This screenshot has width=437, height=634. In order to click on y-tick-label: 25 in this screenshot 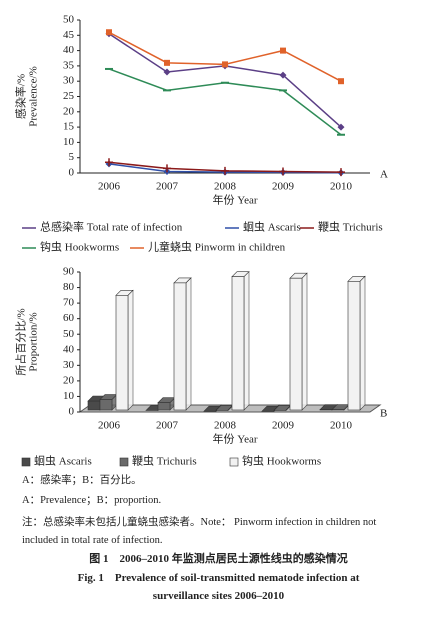, I will do `click(69, 96)`.